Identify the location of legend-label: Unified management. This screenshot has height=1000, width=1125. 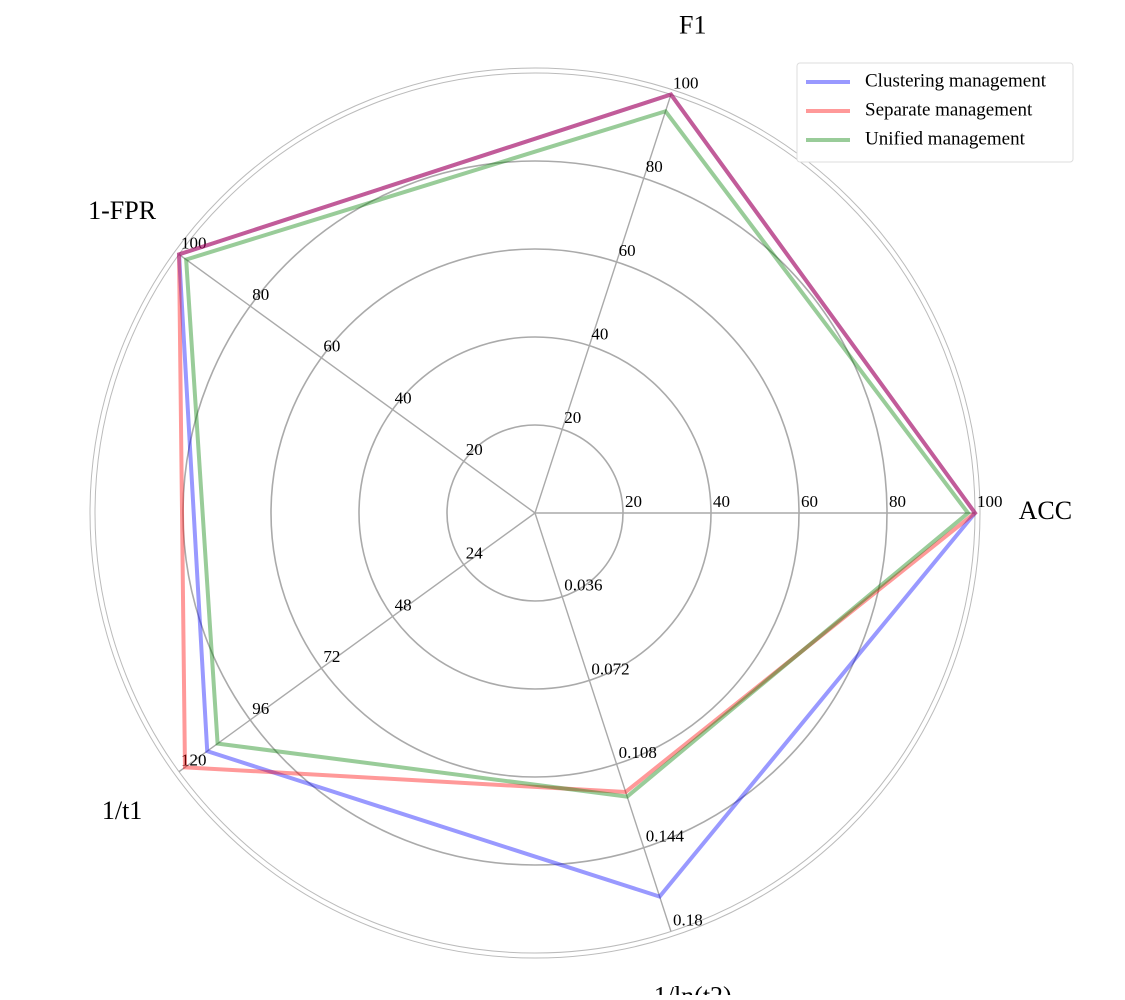
(945, 138).